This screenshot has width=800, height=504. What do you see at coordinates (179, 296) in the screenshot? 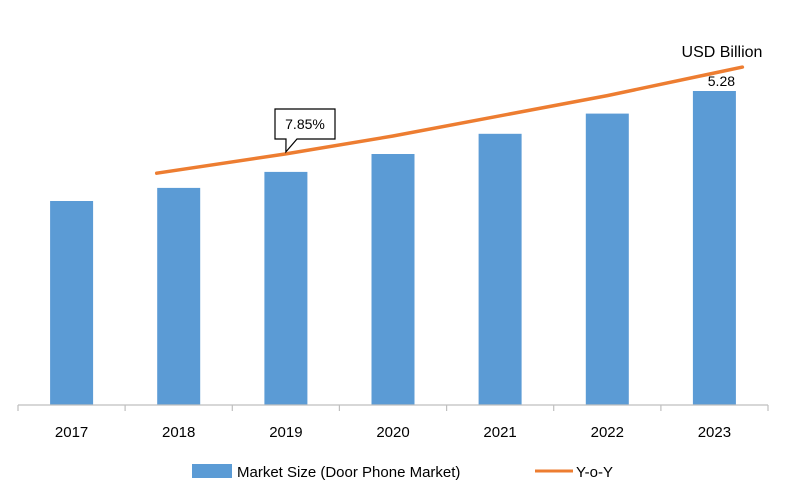
I see `bar-2018` at bounding box center [179, 296].